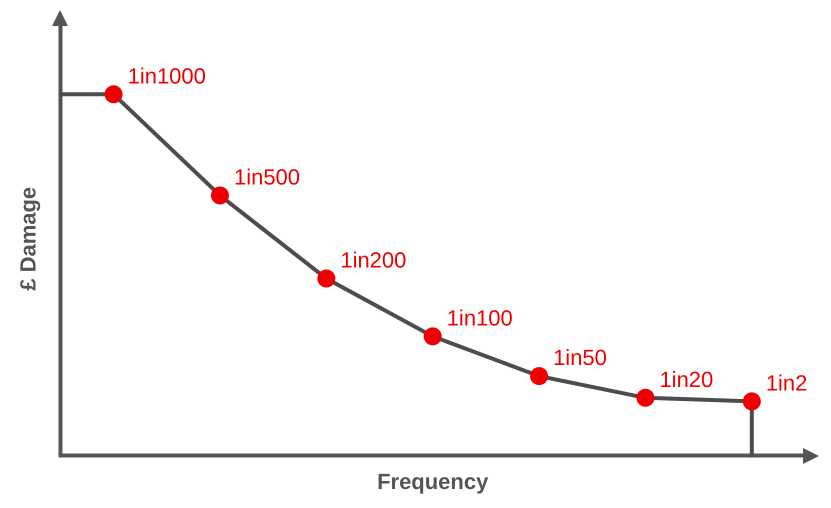  I want to click on x-axis-title: Frequency, so click(433, 481).